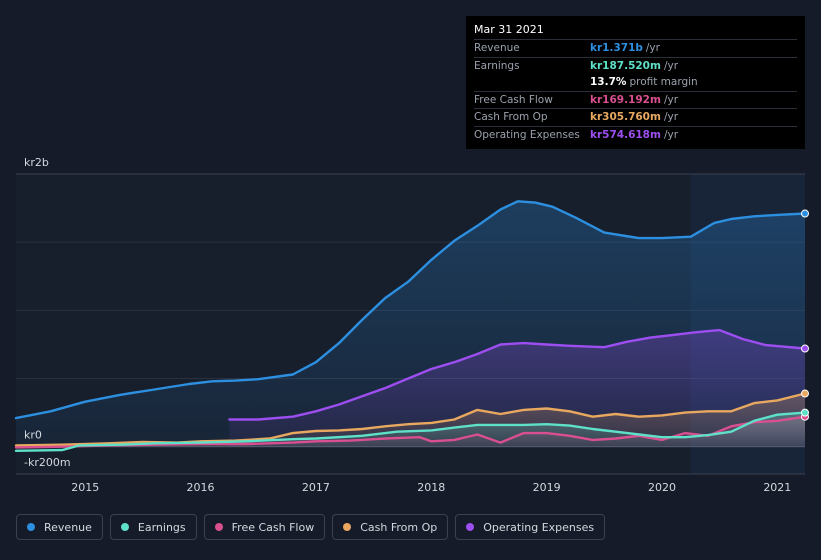  What do you see at coordinates (85, 487) in the screenshot?
I see `x-tick-label: 2015` at bounding box center [85, 487].